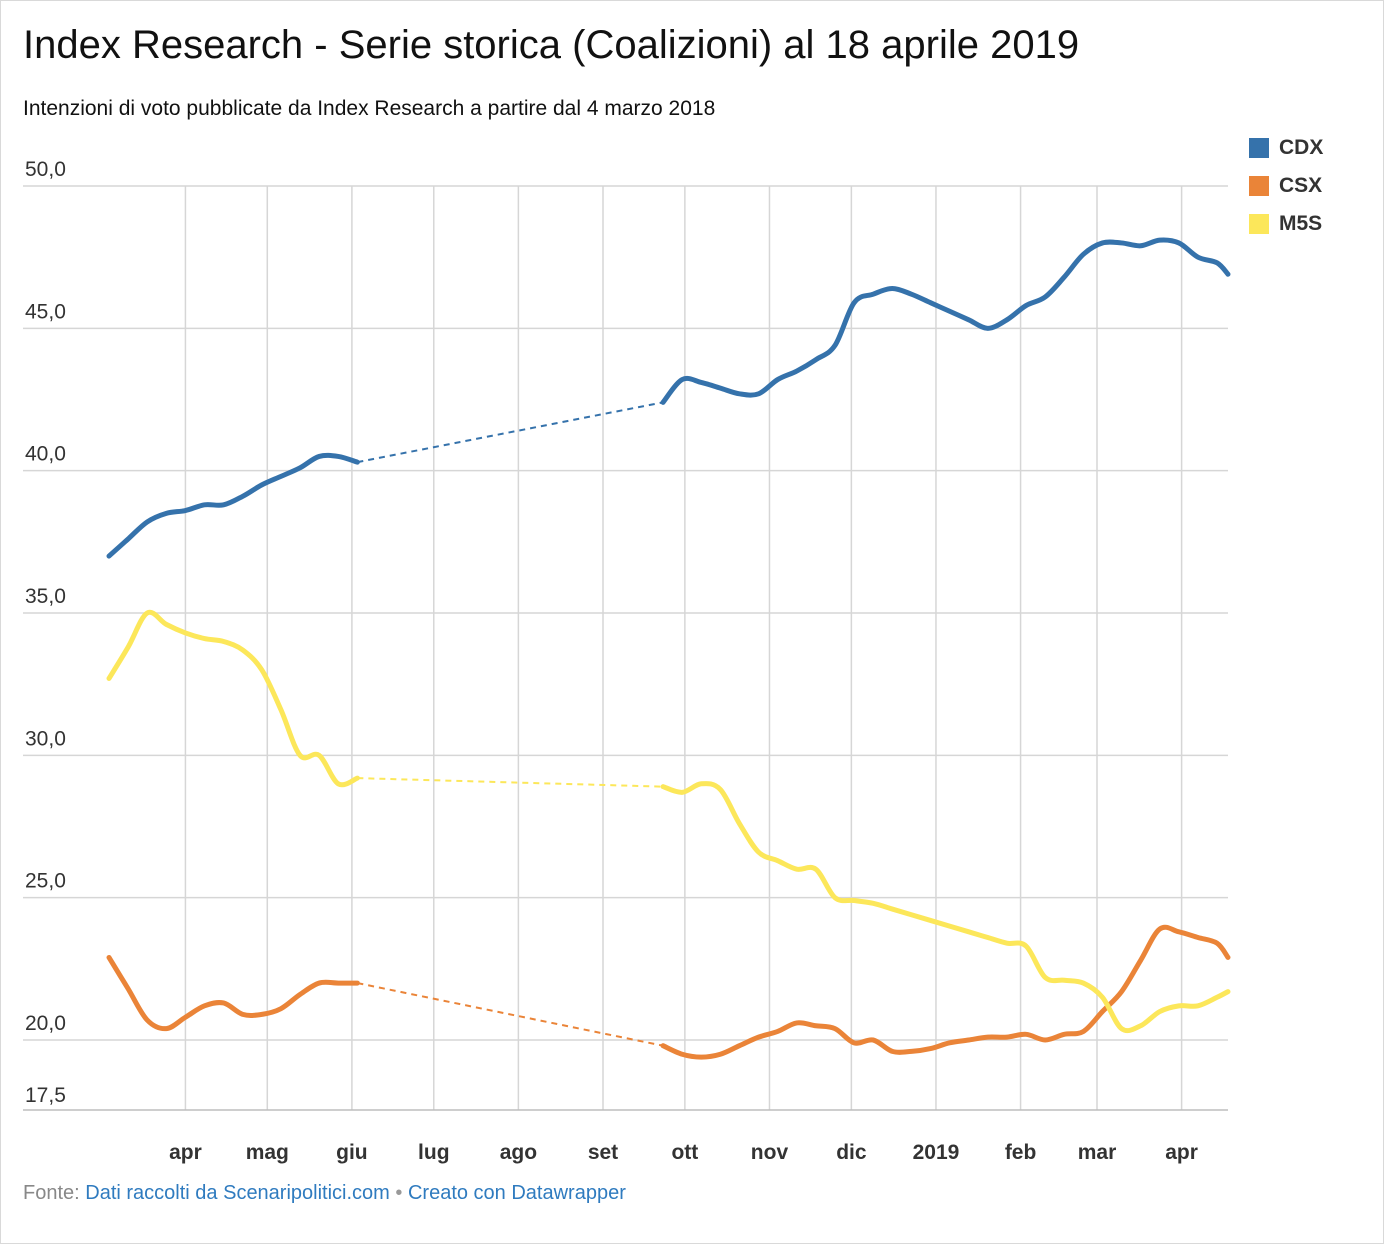 The width and height of the screenshot is (1384, 1244). What do you see at coordinates (233, 505) in the screenshot?
I see `series-line-cdx-early` at bounding box center [233, 505].